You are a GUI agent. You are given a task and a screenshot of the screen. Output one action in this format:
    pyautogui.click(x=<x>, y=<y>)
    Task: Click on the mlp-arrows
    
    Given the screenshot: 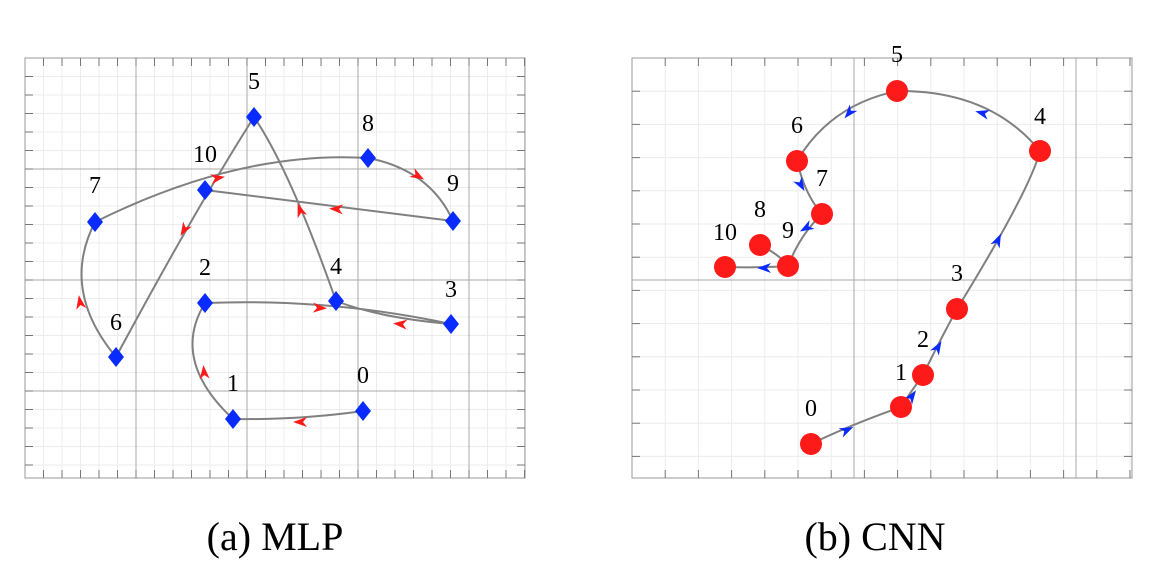 What is the action you would take?
    pyautogui.click(x=250, y=297)
    